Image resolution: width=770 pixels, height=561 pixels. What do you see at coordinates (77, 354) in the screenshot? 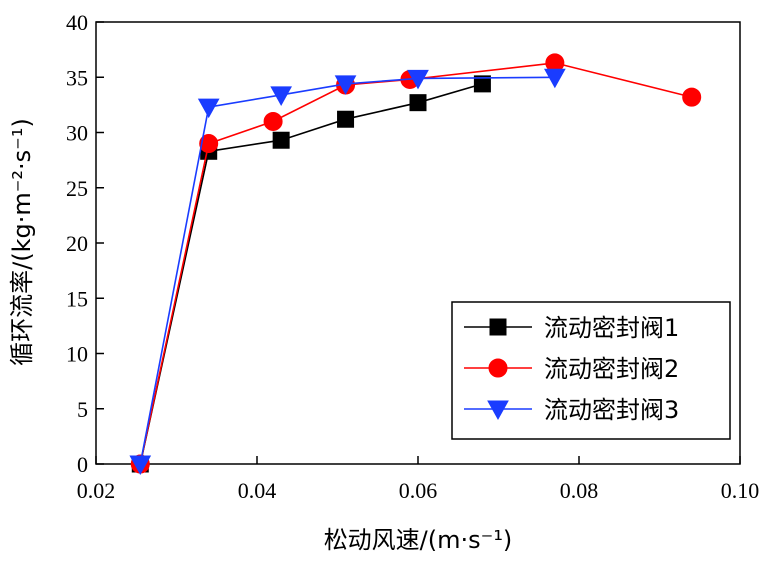
I see `y-tick-label: 10` at bounding box center [77, 354].